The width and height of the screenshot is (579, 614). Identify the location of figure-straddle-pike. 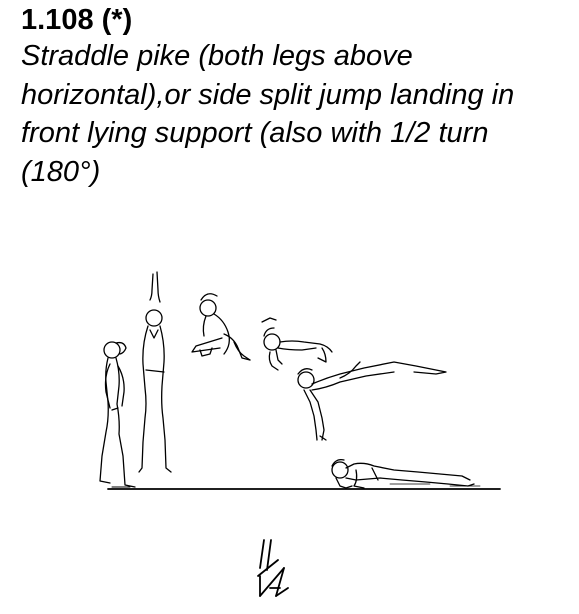
(221, 327).